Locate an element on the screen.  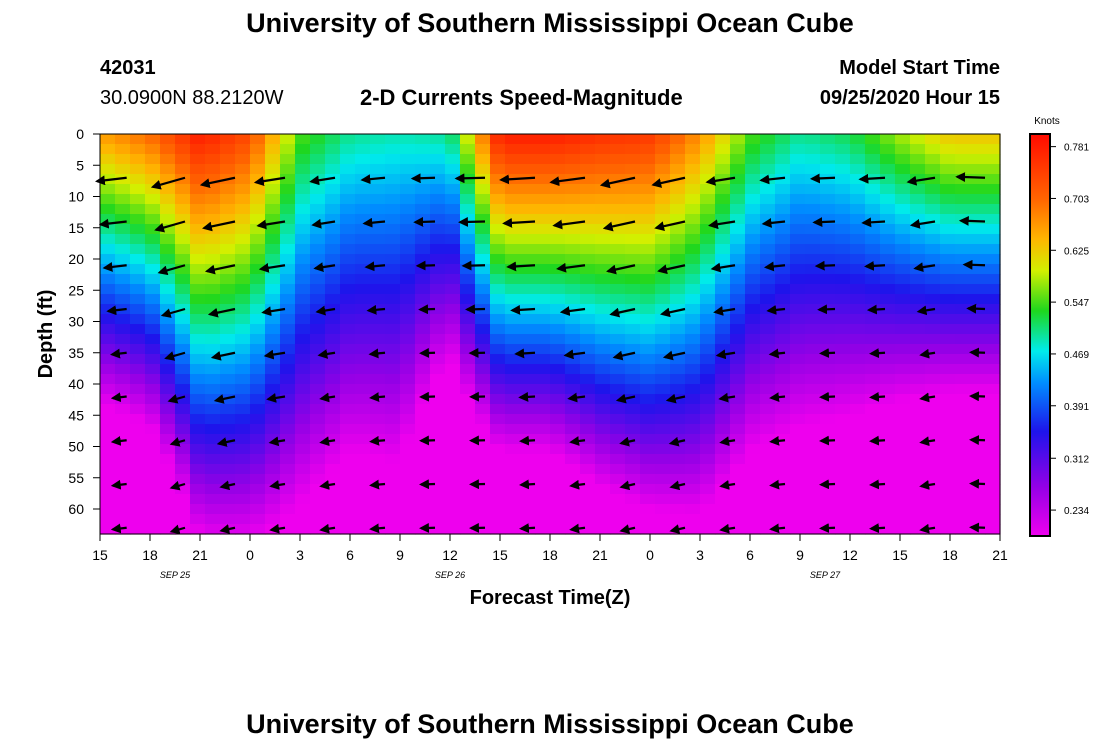
x-tick-label: 21 is located at coordinates (600, 555).